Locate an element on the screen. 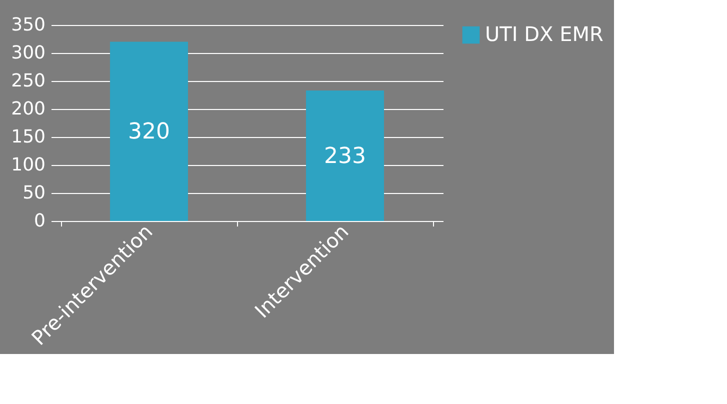 The image size is (727, 404). y-tick-label: 50 is located at coordinates (34, 193).